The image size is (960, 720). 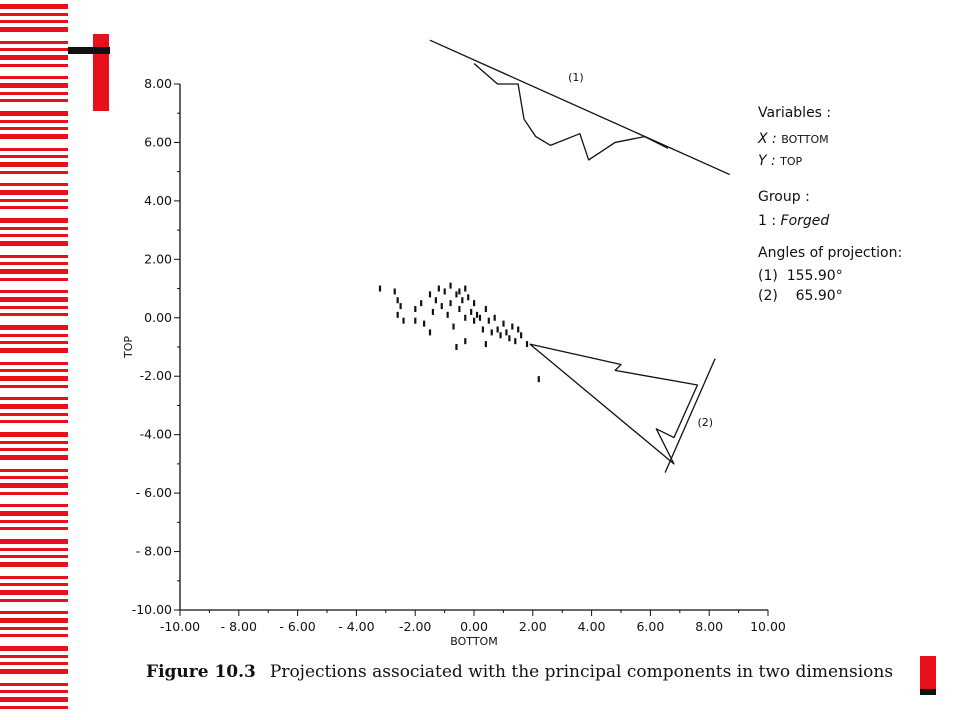 I want to click on y-tick-label: -4.00, so click(x=156, y=434).